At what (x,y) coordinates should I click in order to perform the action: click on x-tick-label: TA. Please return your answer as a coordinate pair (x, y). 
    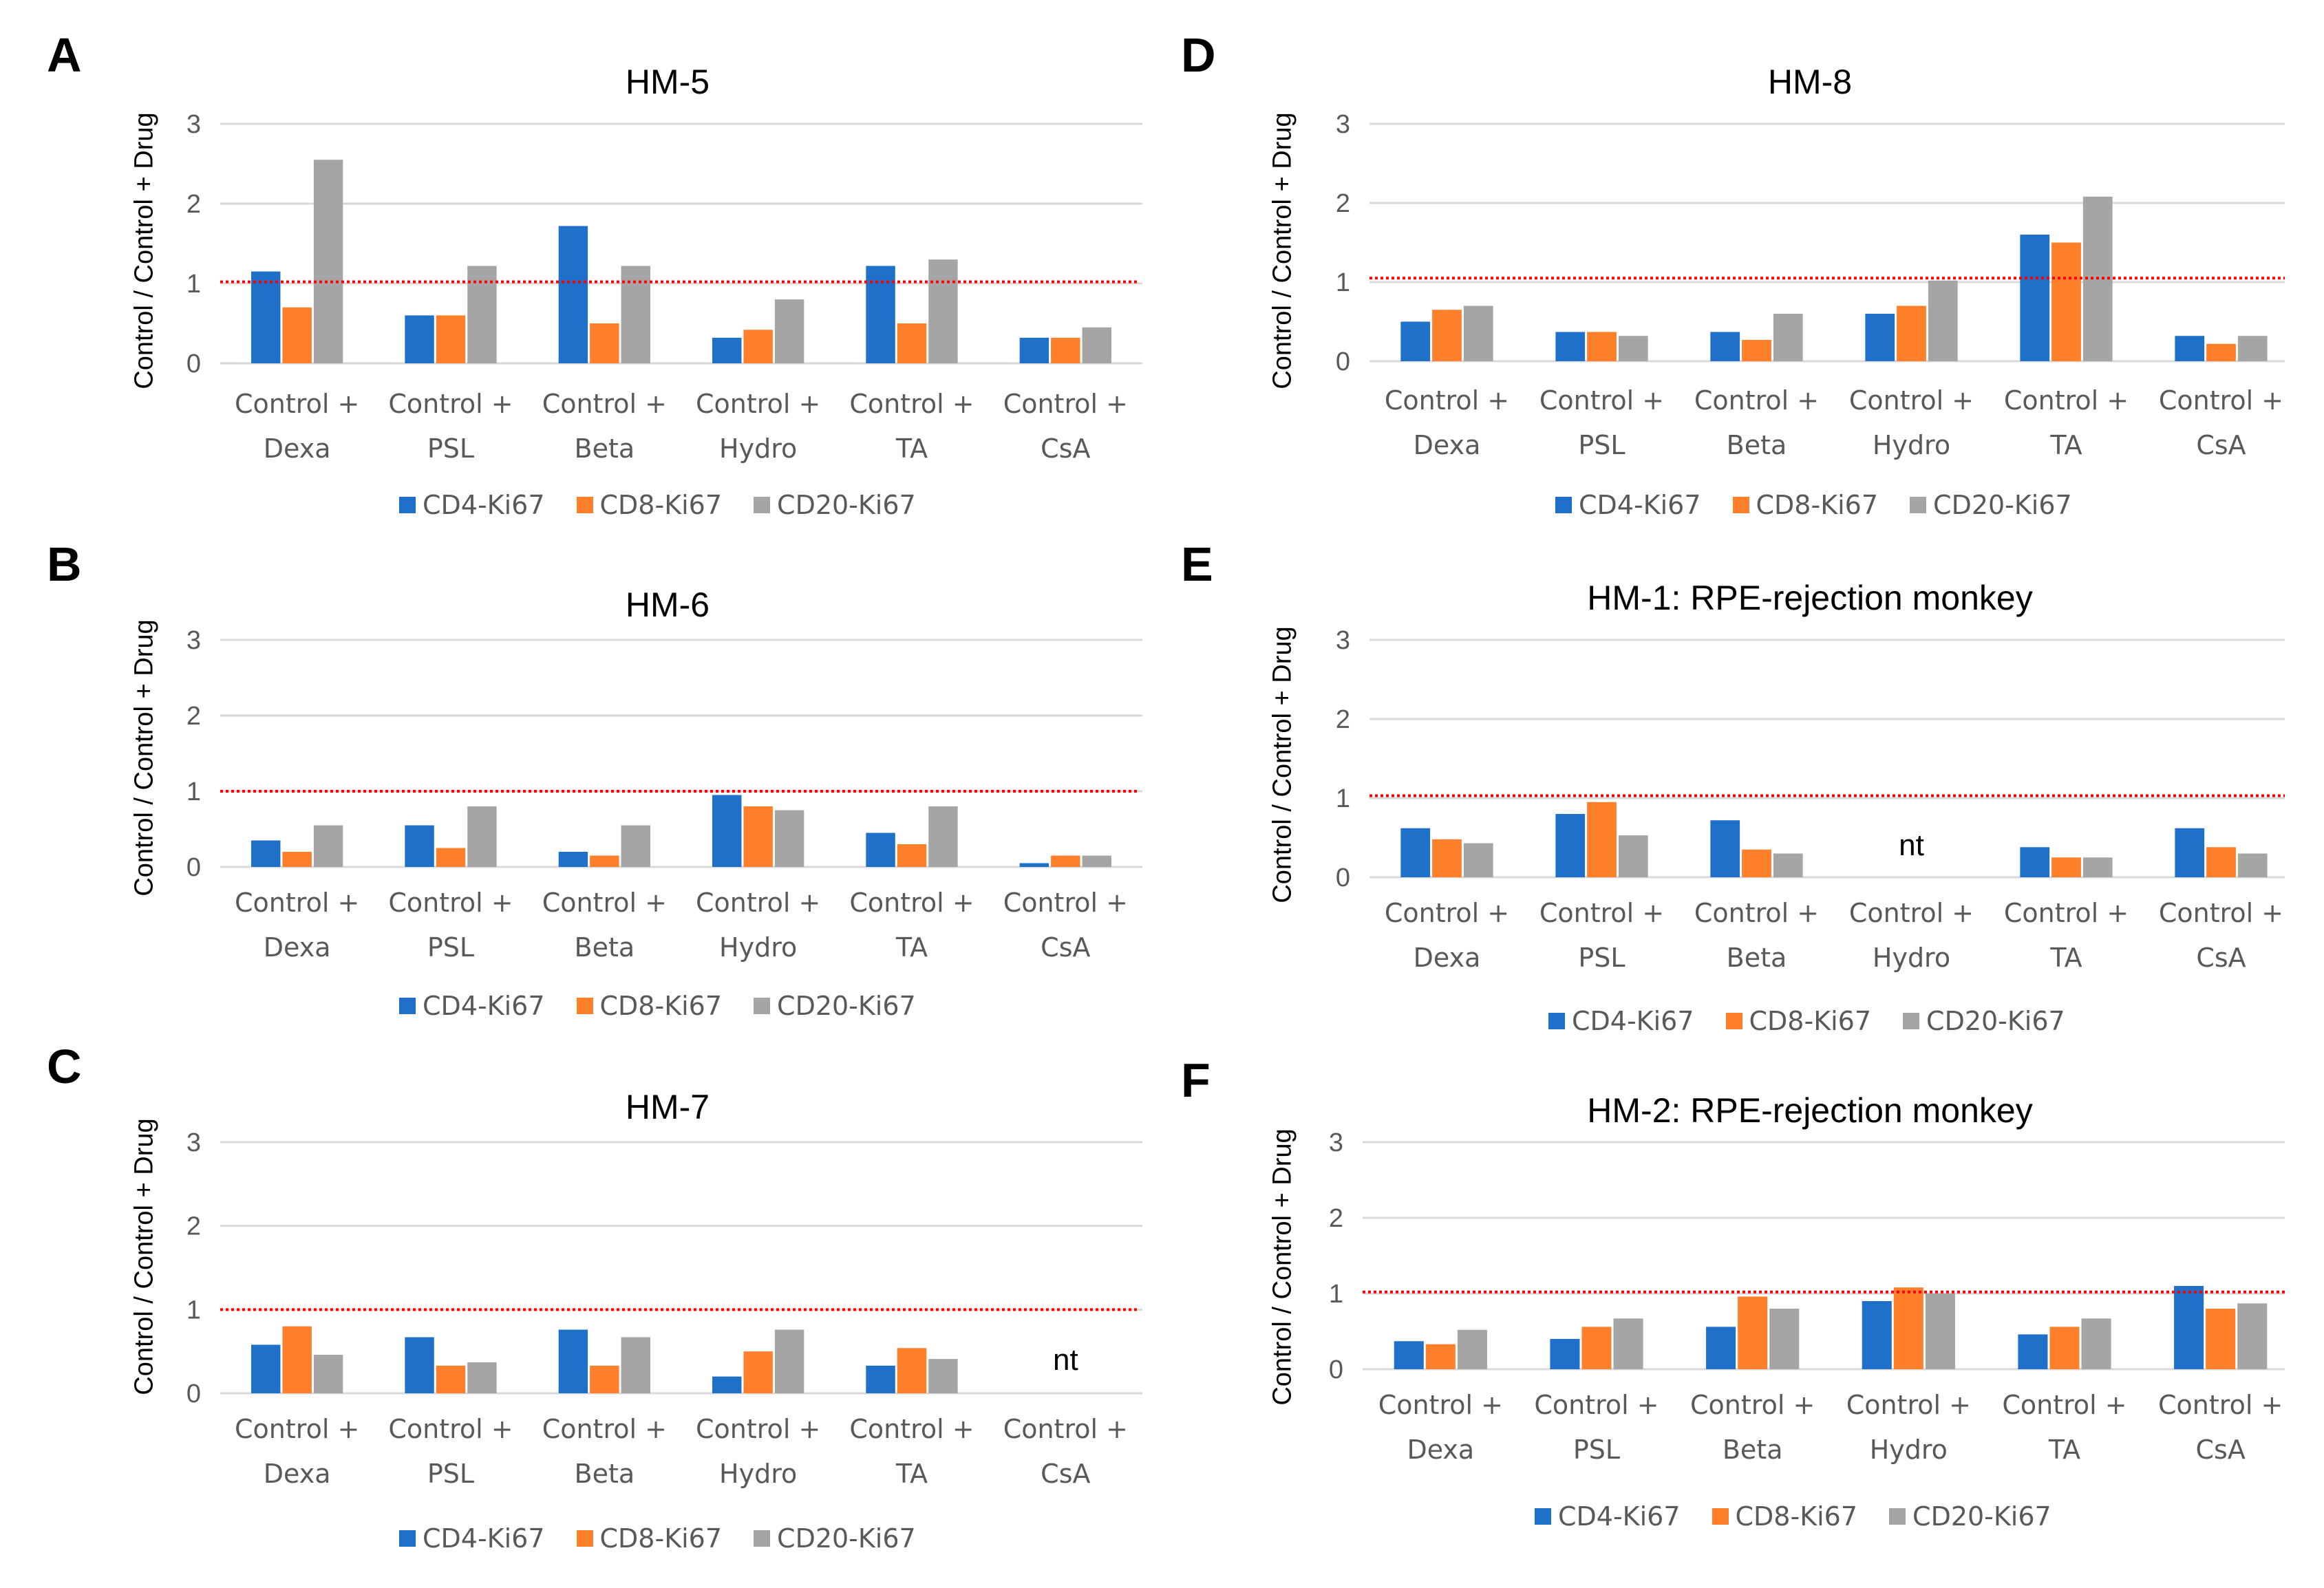
    Looking at the image, I should click on (911, 1474).